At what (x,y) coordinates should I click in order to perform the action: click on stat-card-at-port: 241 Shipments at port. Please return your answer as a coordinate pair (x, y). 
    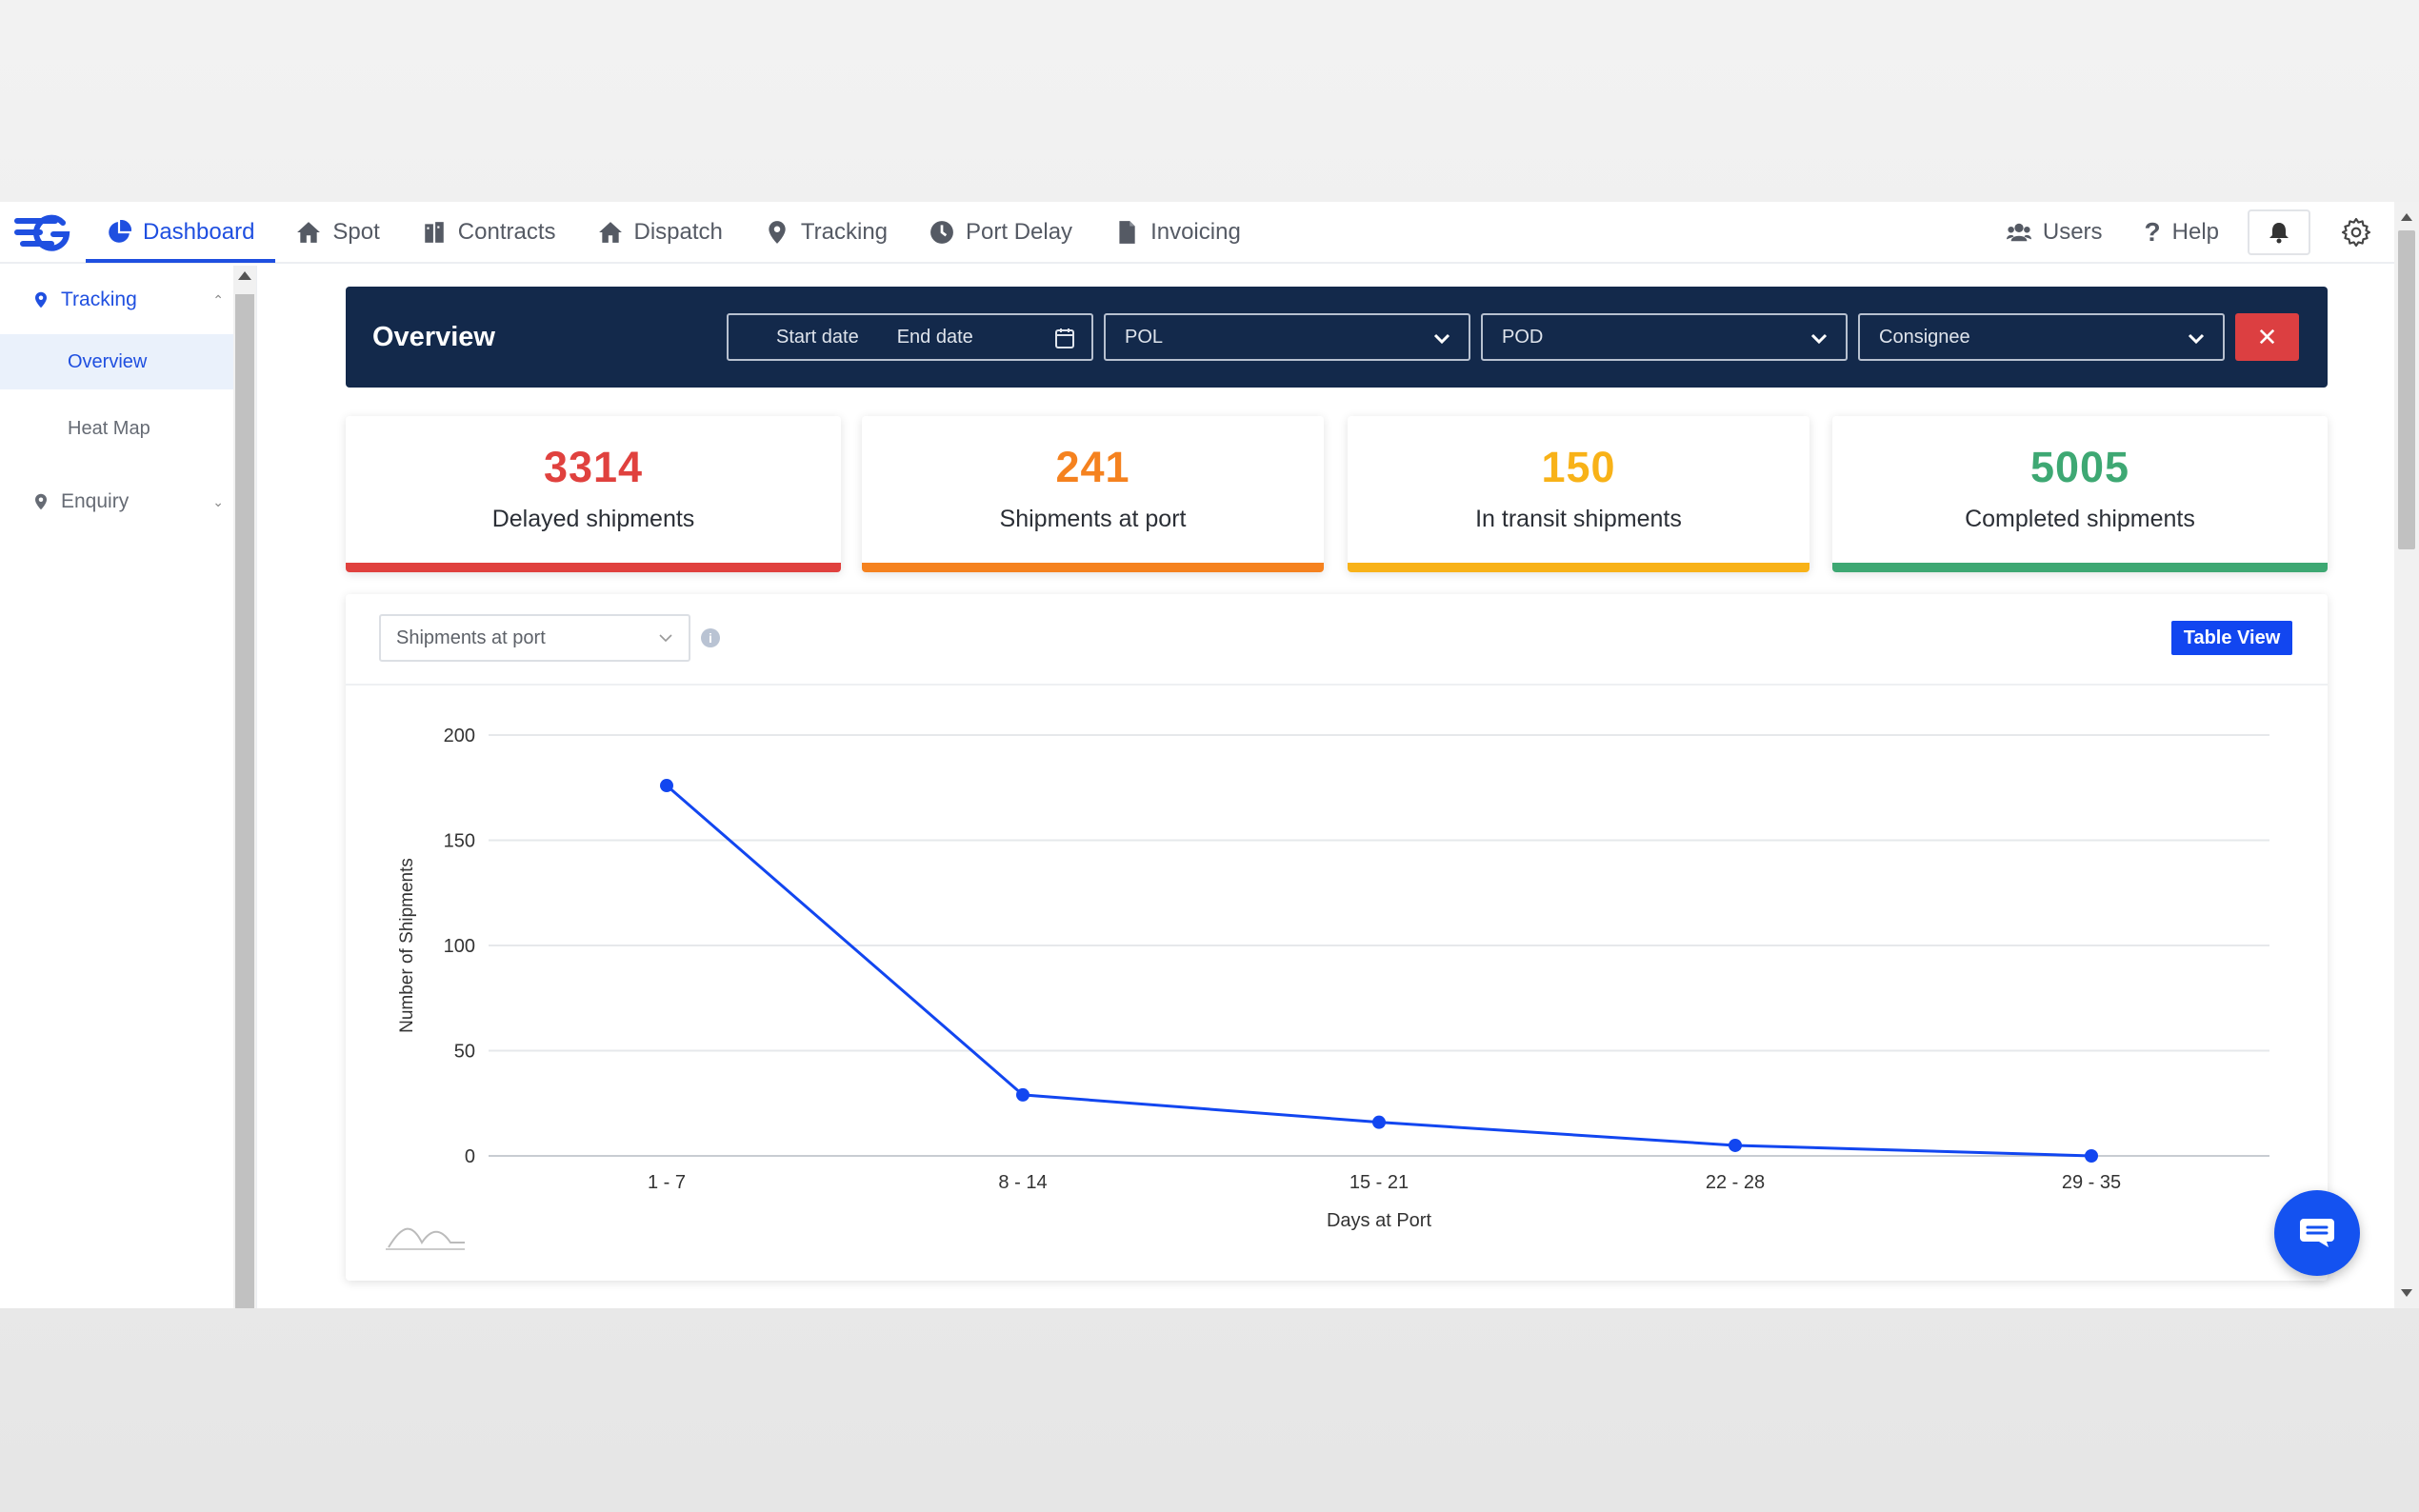
    Looking at the image, I should click on (1093, 494).